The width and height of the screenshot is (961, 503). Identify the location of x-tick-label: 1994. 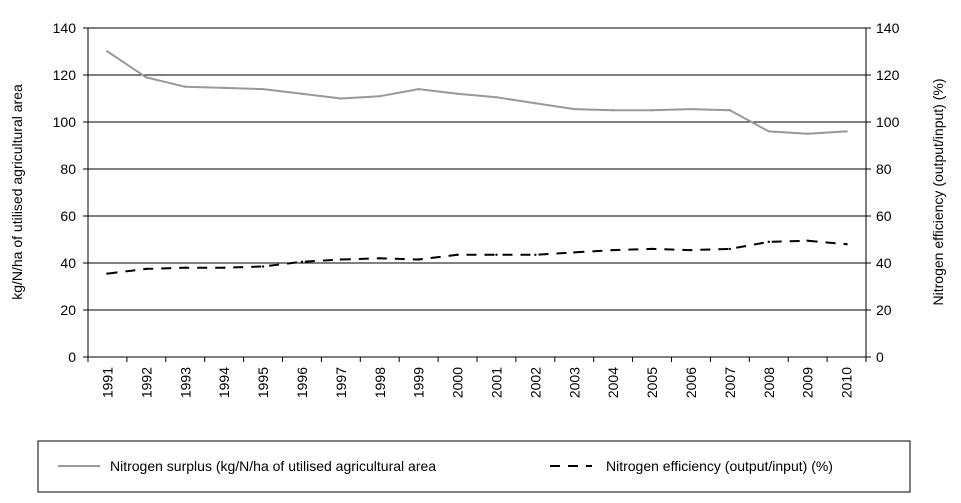
(224, 382).